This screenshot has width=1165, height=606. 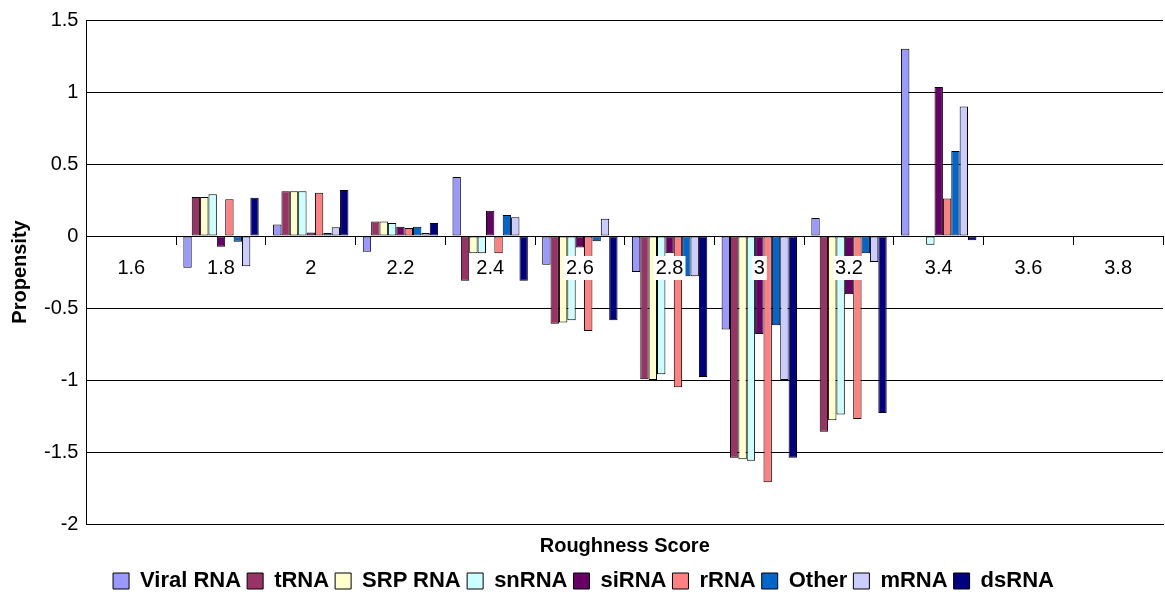 What do you see at coordinates (624, 544) in the screenshot?
I see `x-axis-title: Roughness Score` at bounding box center [624, 544].